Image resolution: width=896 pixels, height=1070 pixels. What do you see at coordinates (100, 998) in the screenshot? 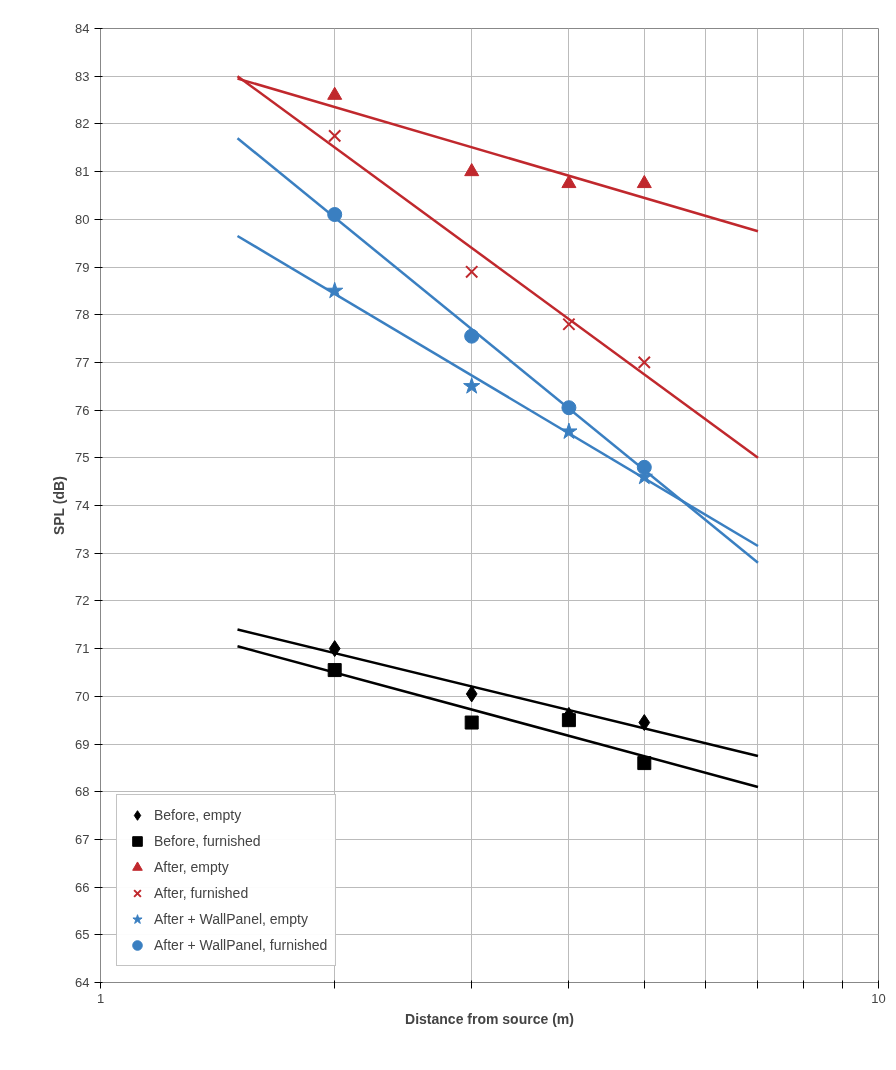
I see `x-tick-label: 1` at bounding box center [100, 998].